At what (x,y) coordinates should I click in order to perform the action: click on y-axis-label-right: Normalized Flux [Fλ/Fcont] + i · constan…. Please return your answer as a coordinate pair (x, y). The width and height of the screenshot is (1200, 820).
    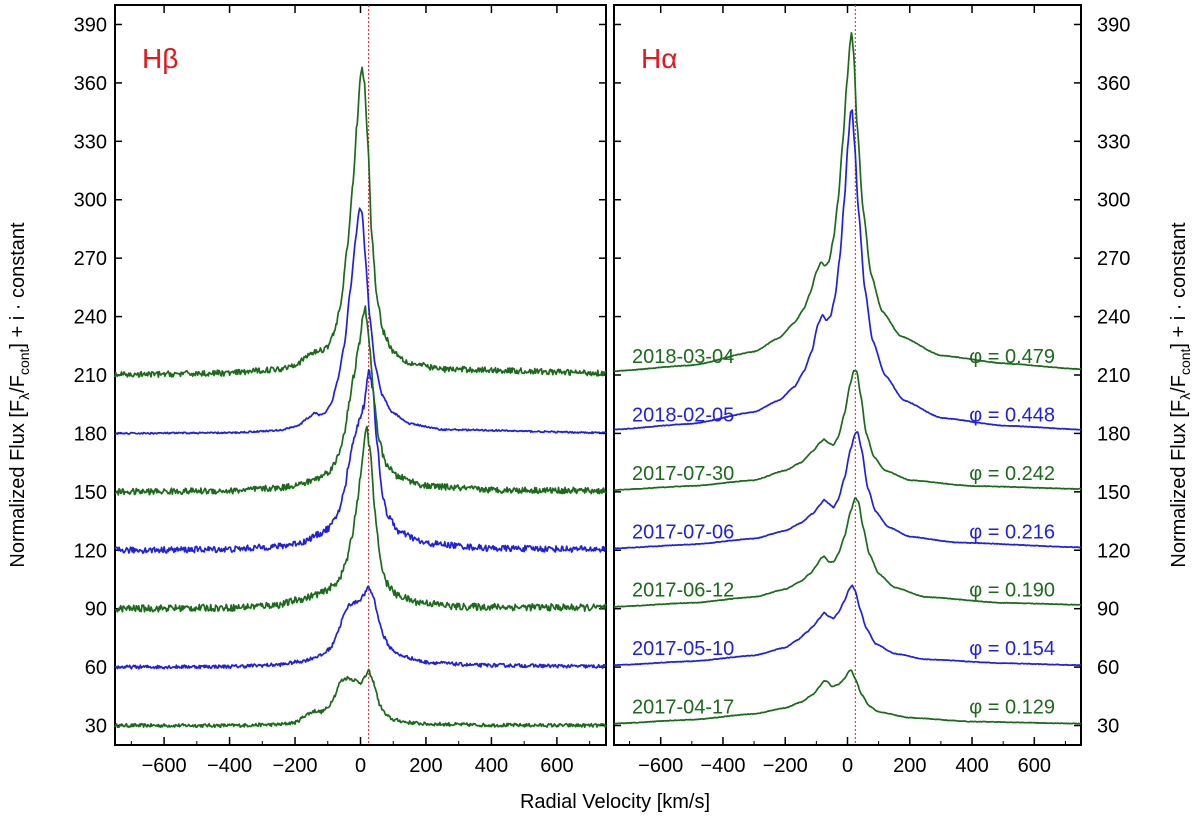
    Looking at the image, I should click on (1180, 395).